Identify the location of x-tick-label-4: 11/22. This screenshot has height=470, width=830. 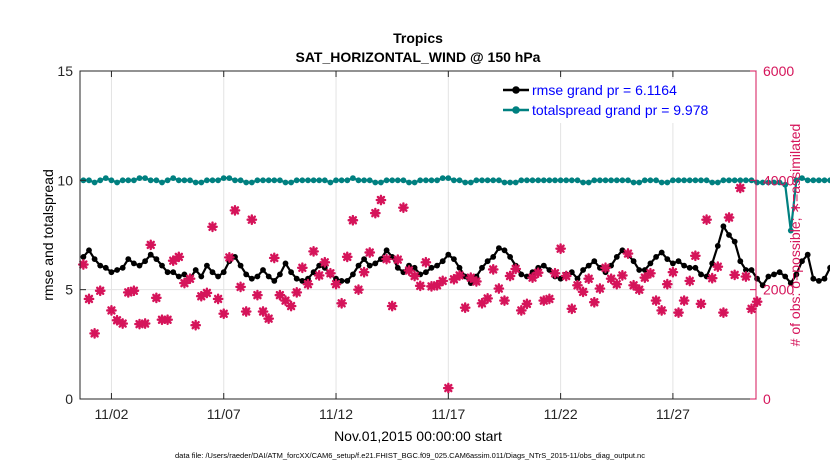
(561, 414).